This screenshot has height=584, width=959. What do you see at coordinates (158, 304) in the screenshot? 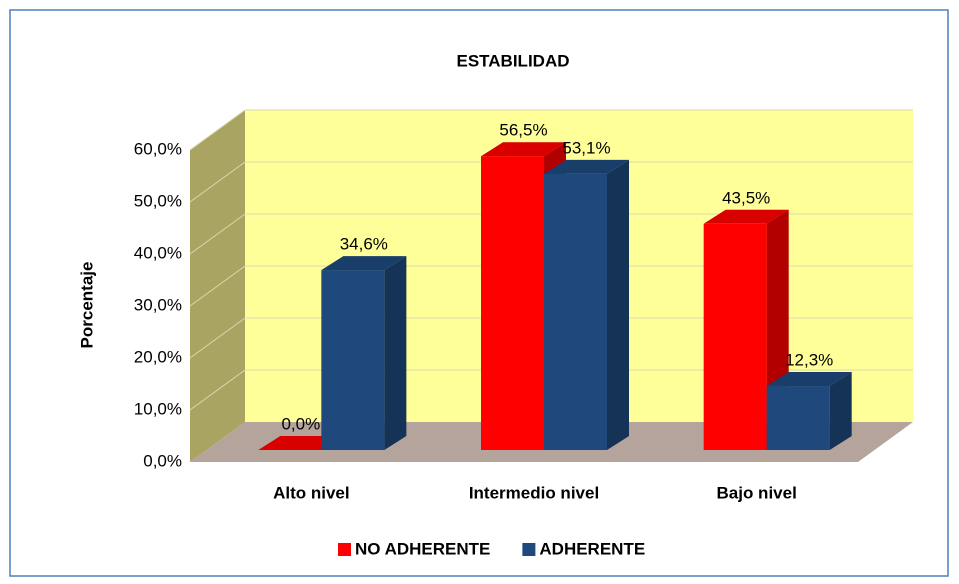
I see `y-tick-label: 30,0%` at bounding box center [158, 304].